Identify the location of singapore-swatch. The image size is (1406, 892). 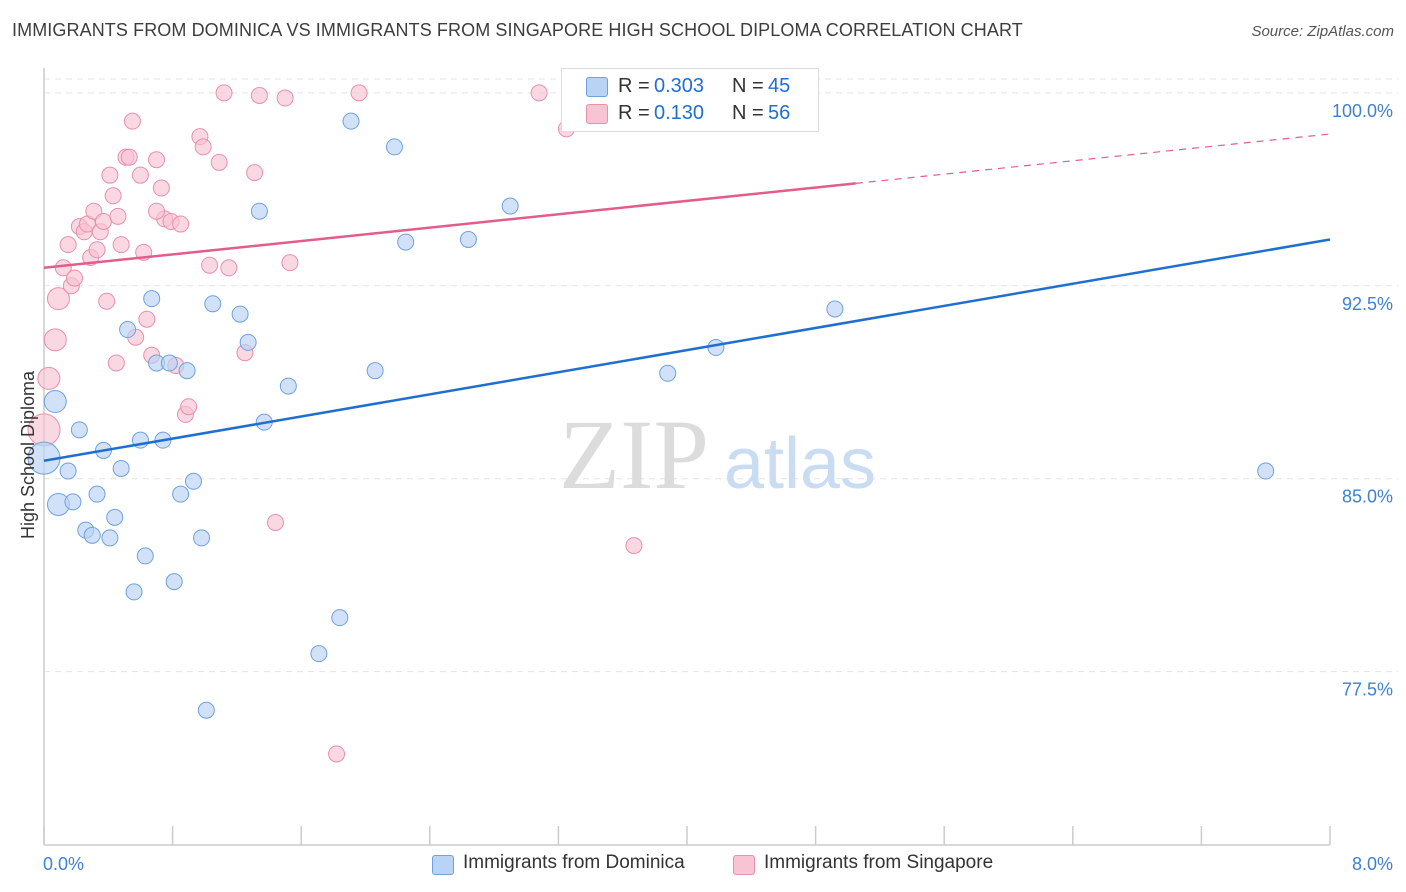
(597, 114).